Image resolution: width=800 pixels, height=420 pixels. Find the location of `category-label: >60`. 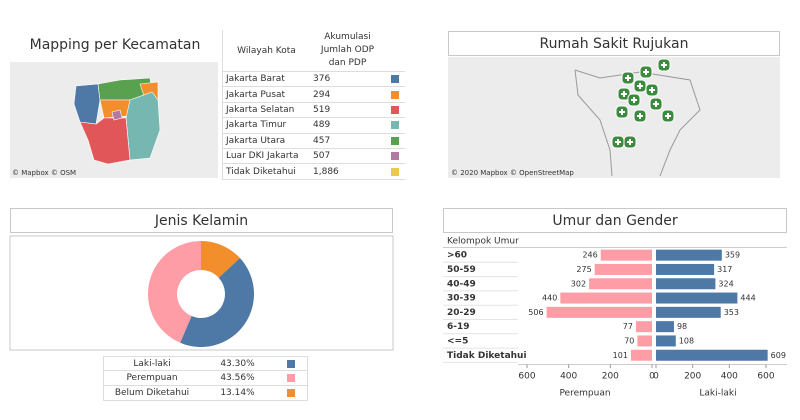

category-label: >60 is located at coordinates (457, 256).